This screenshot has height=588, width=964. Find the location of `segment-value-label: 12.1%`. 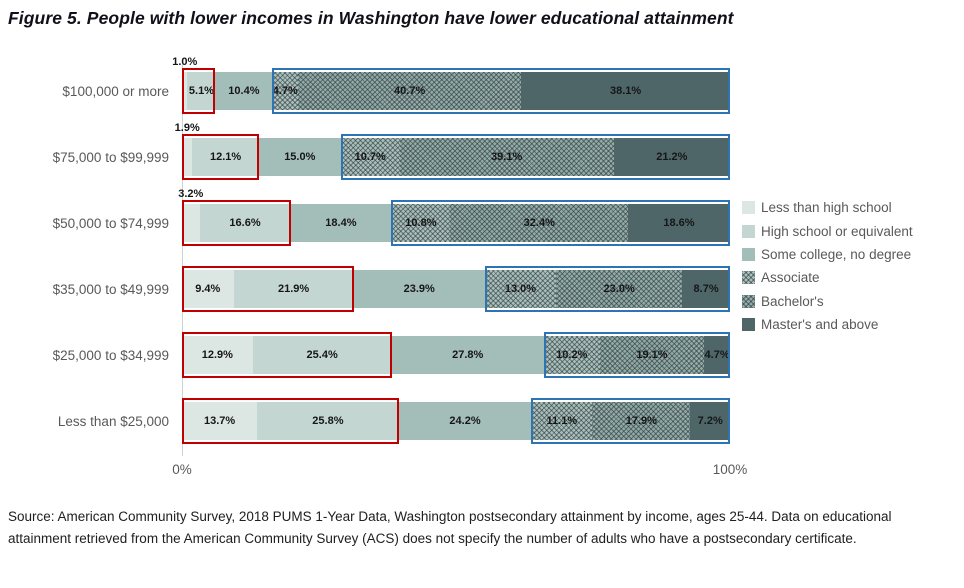

segment-value-label: 12.1% is located at coordinates (225, 157).